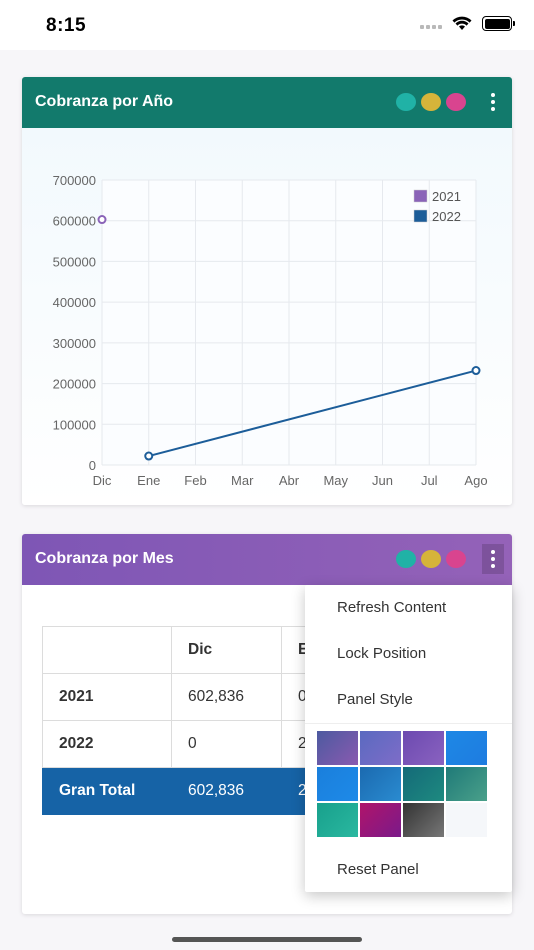  Describe the element at coordinates (312, 413) in the screenshot. I see `series-line-2022` at that location.